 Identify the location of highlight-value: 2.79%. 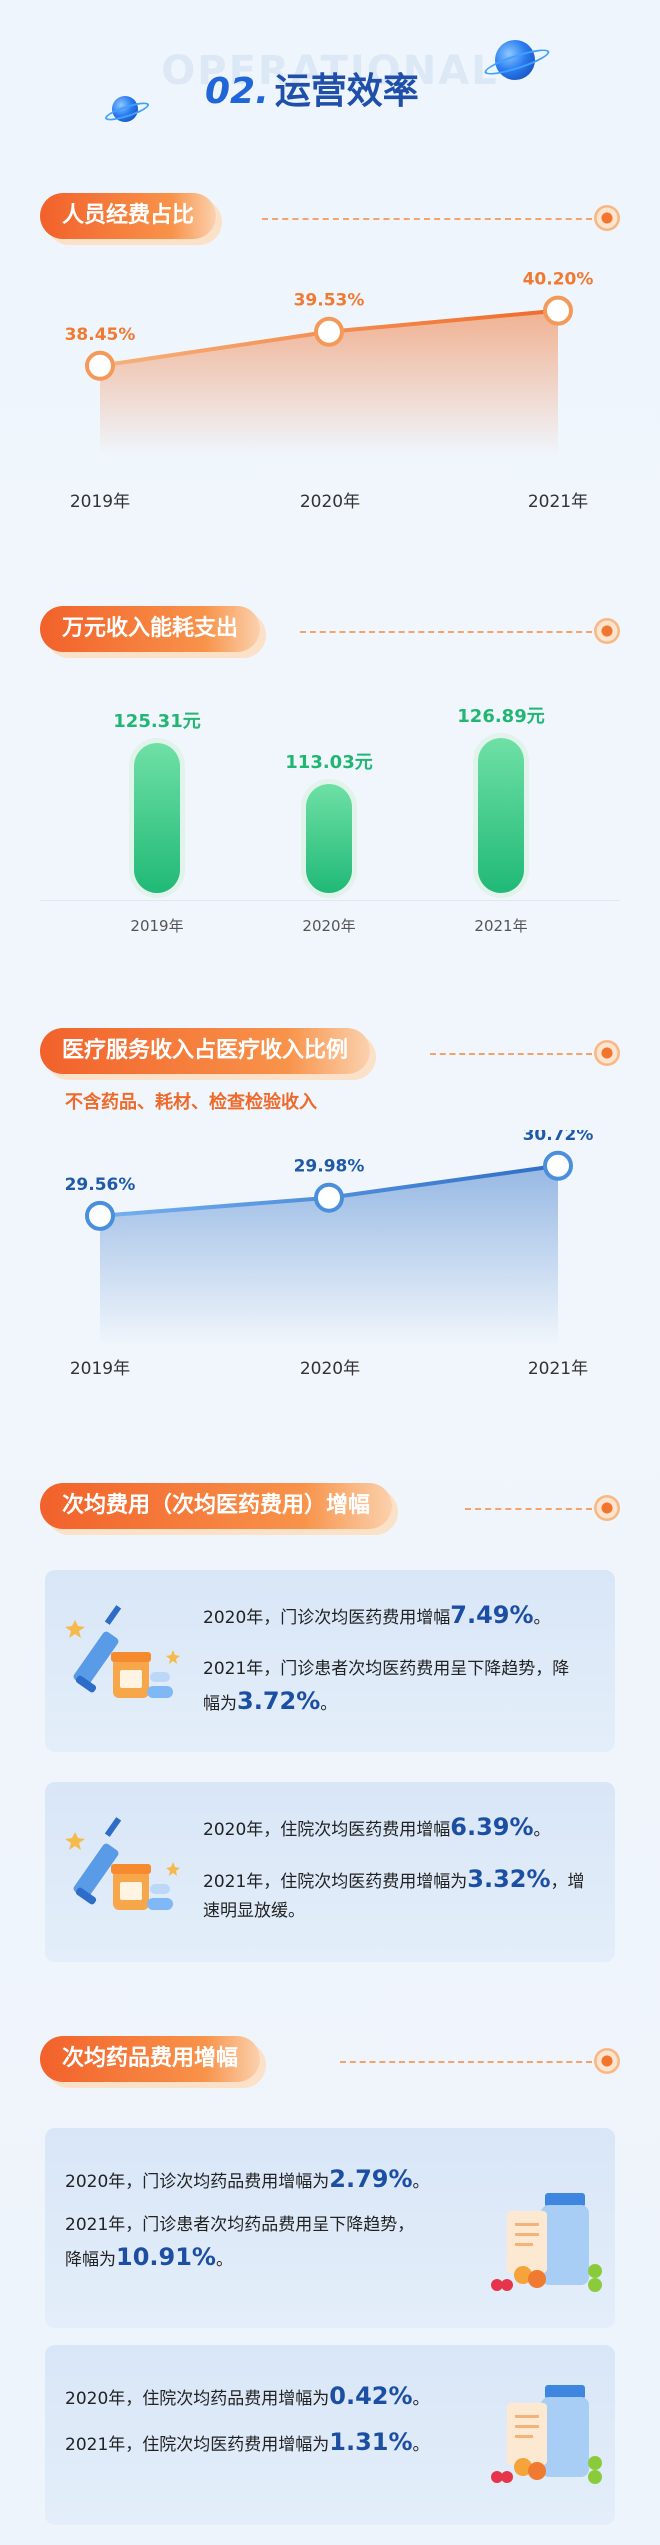
(371, 2179).